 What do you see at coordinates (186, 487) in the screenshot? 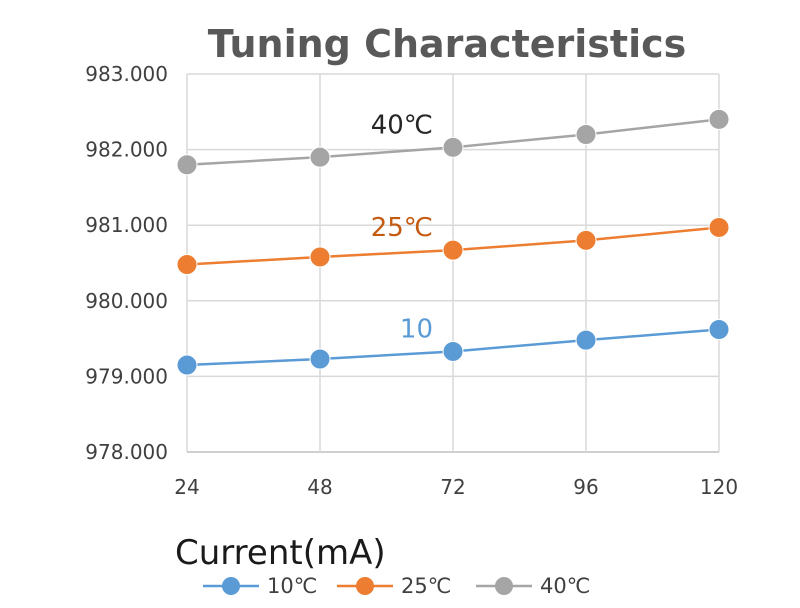
I see `x-tick-label: 24` at bounding box center [186, 487].